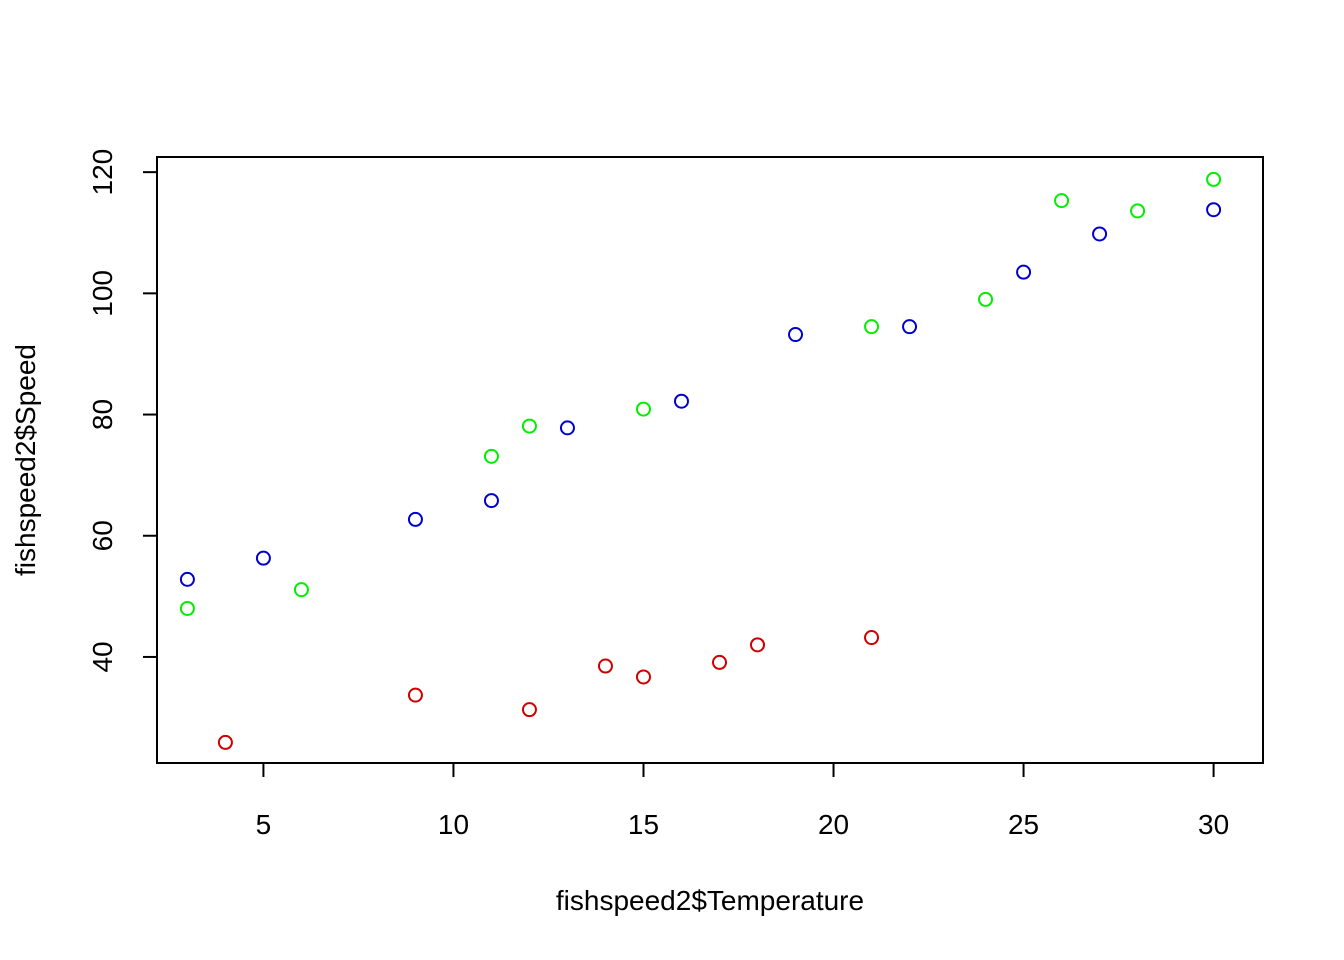  Describe the element at coordinates (102, 172) in the screenshot. I see `y-tick-label: 120` at that location.